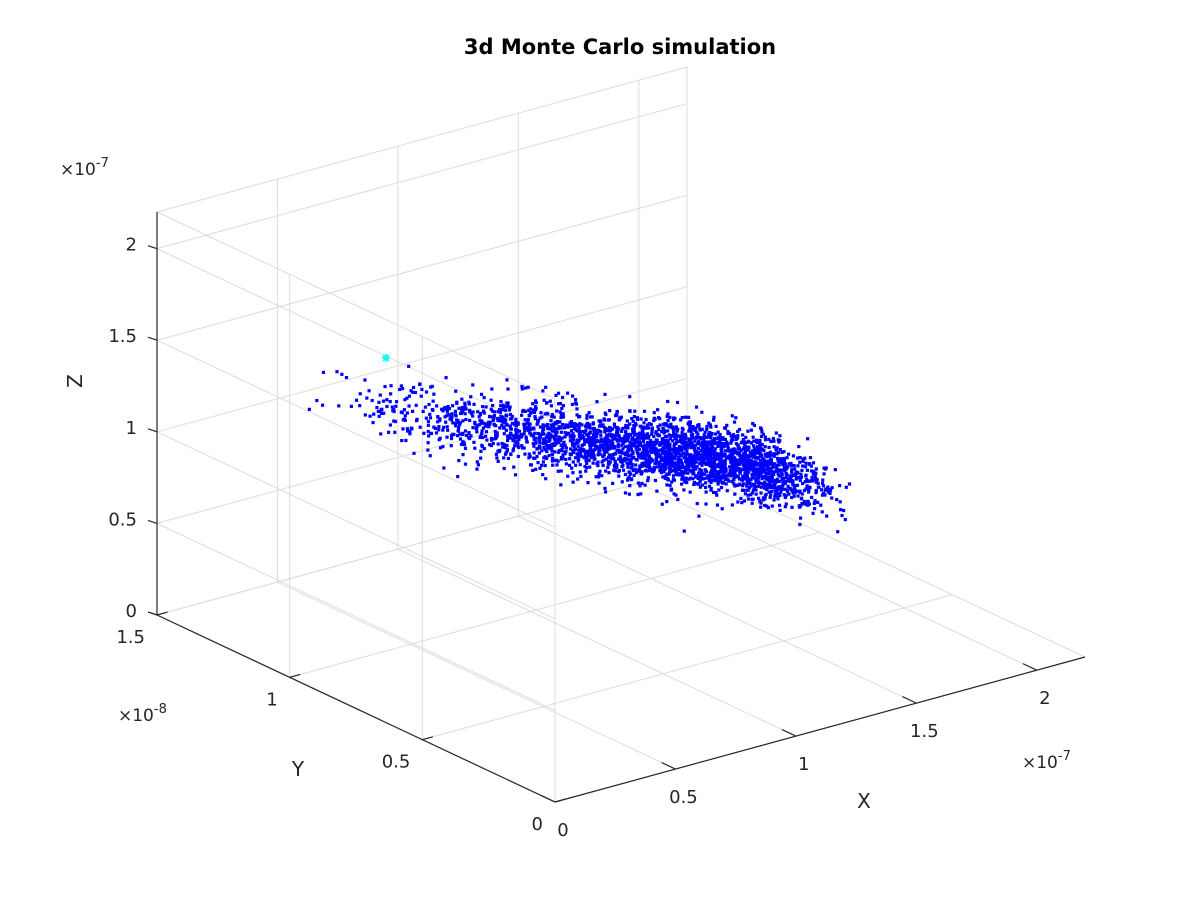 The width and height of the screenshot is (1200, 900). What do you see at coordinates (130, 637) in the screenshot?
I see `y-tick-label: 1.5` at bounding box center [130, 637].